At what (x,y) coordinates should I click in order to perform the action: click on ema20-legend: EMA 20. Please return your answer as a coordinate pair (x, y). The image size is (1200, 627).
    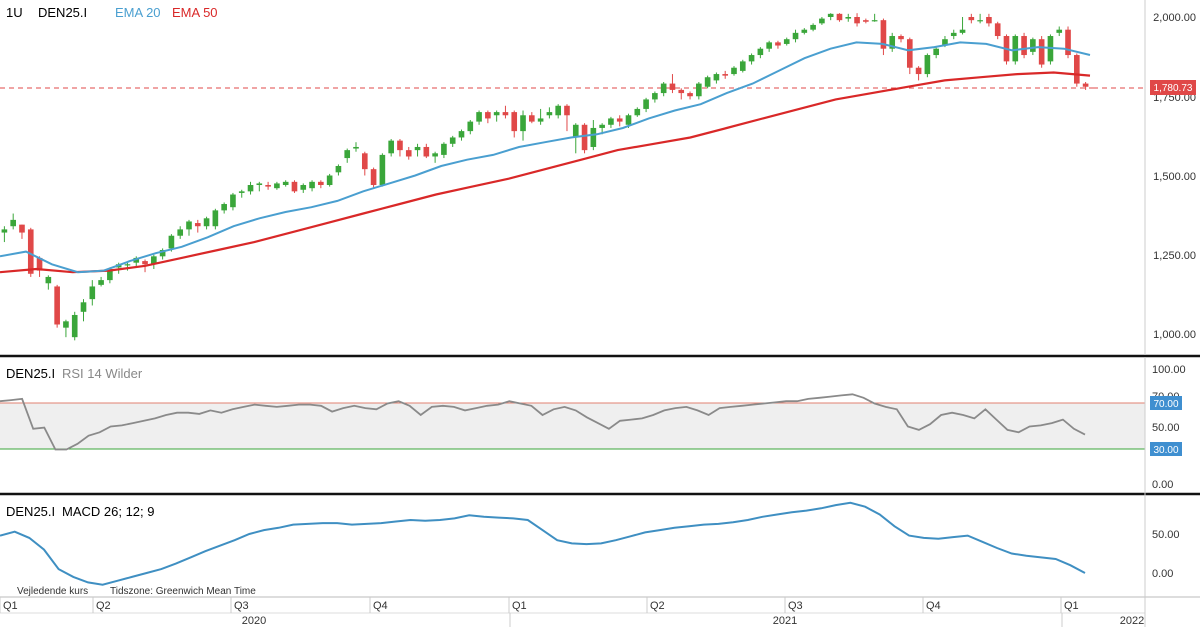
    Looking at the image, I should click on (138, 12).